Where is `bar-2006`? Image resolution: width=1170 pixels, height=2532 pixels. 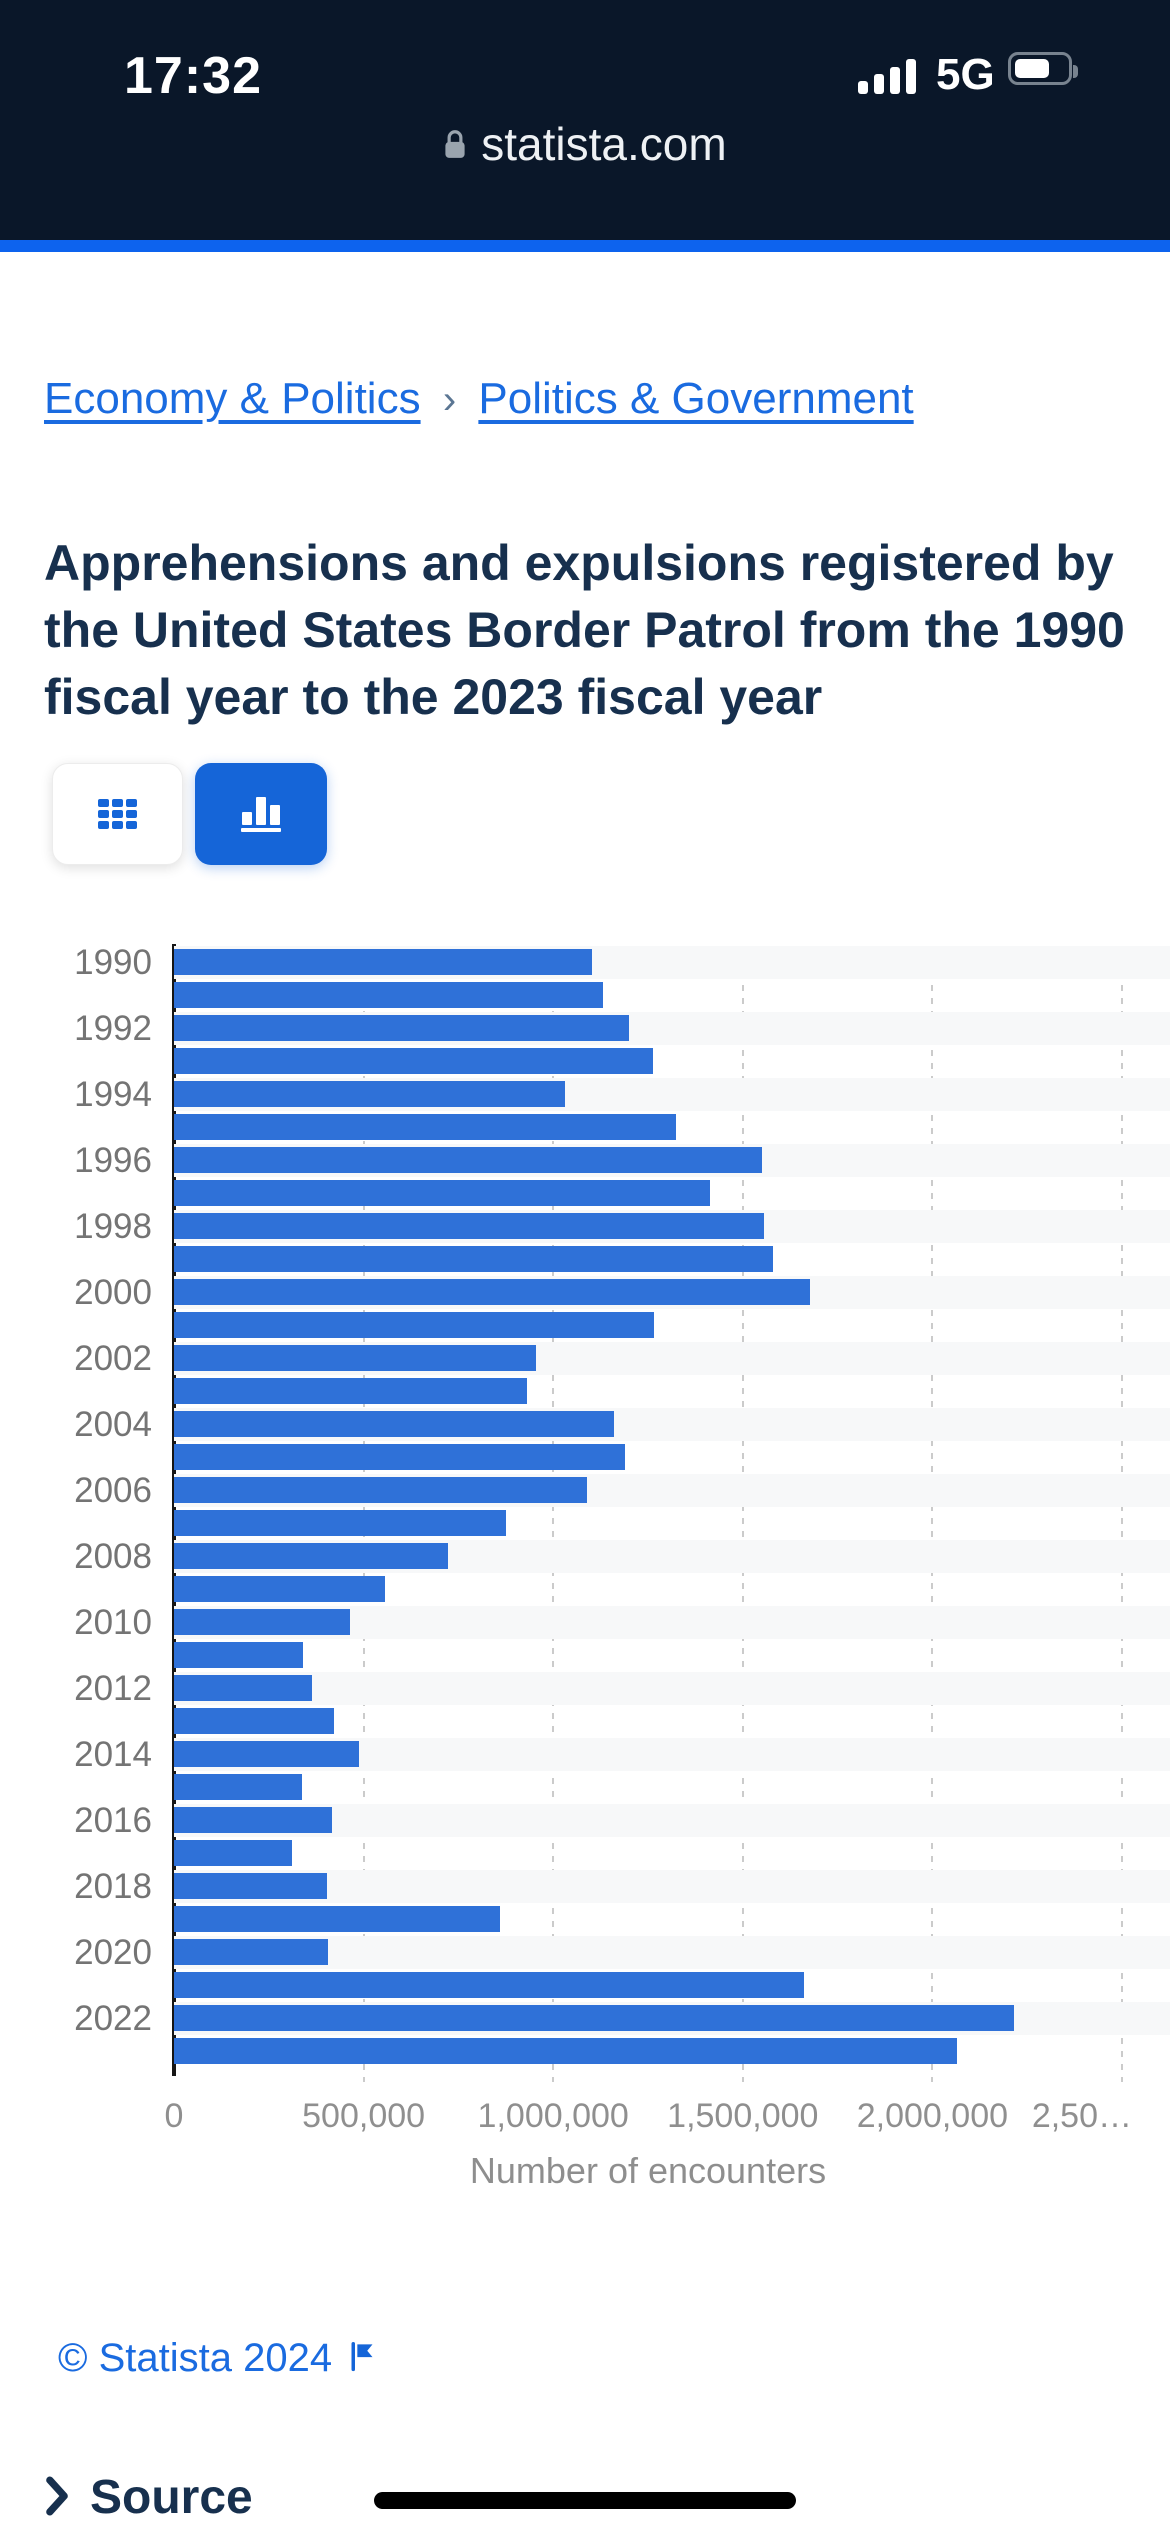
bar-2006 is located at coordinates (380, 1490).